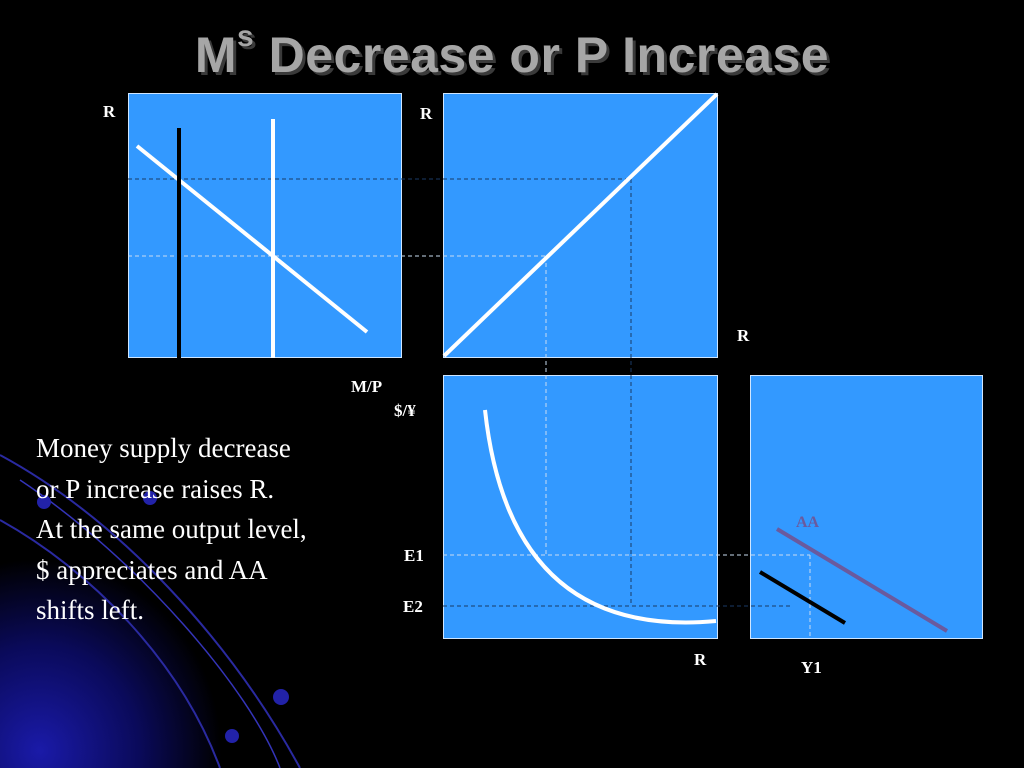  Describe the element at coordinates (700, 659) in the screenshot. I see `bottom-r-label: R` at that location.